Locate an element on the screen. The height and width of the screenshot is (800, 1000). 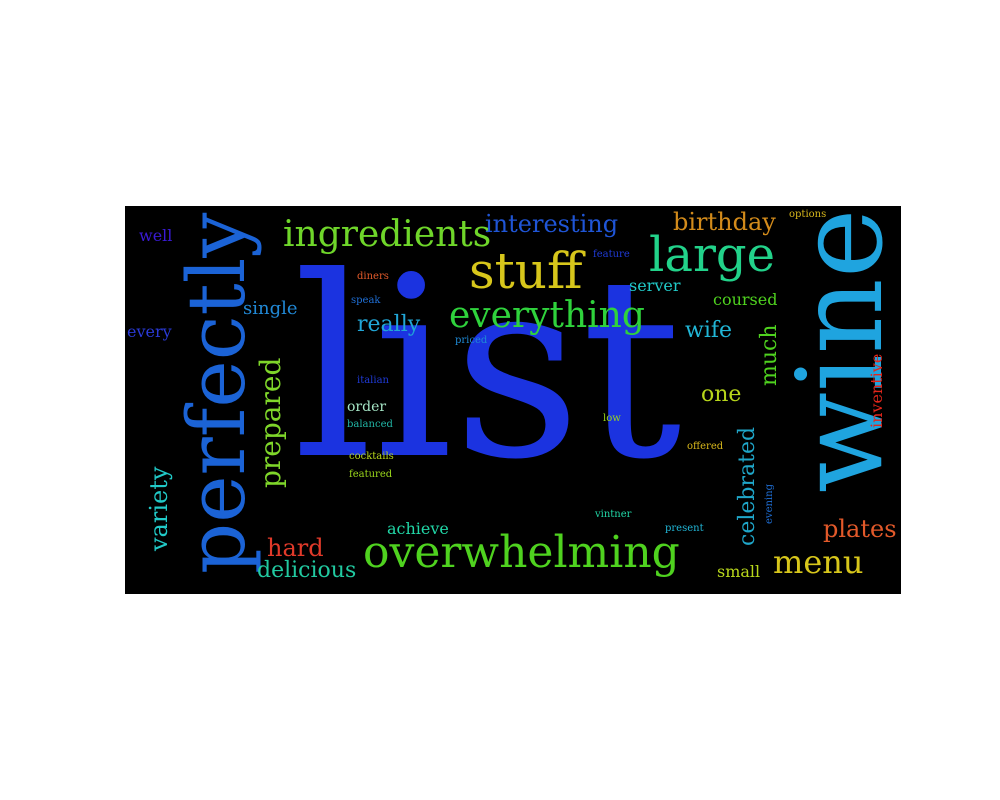
word-balanced: balanced is located at coordinates (370, 424).